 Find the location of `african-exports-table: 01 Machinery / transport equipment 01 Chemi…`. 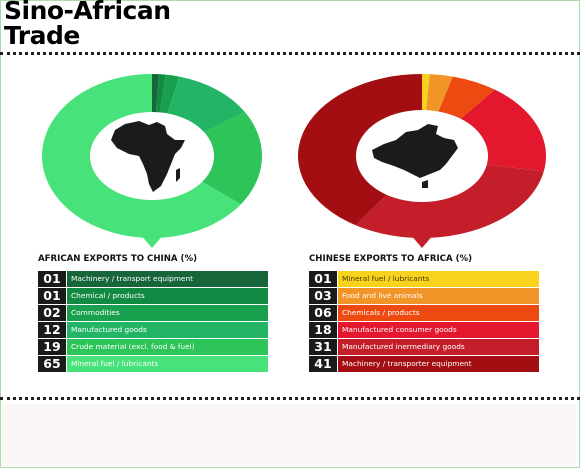

african-exports-table: 01 Machinery / transport equipment 01 Chemi… is located at coordinates (153, 321).